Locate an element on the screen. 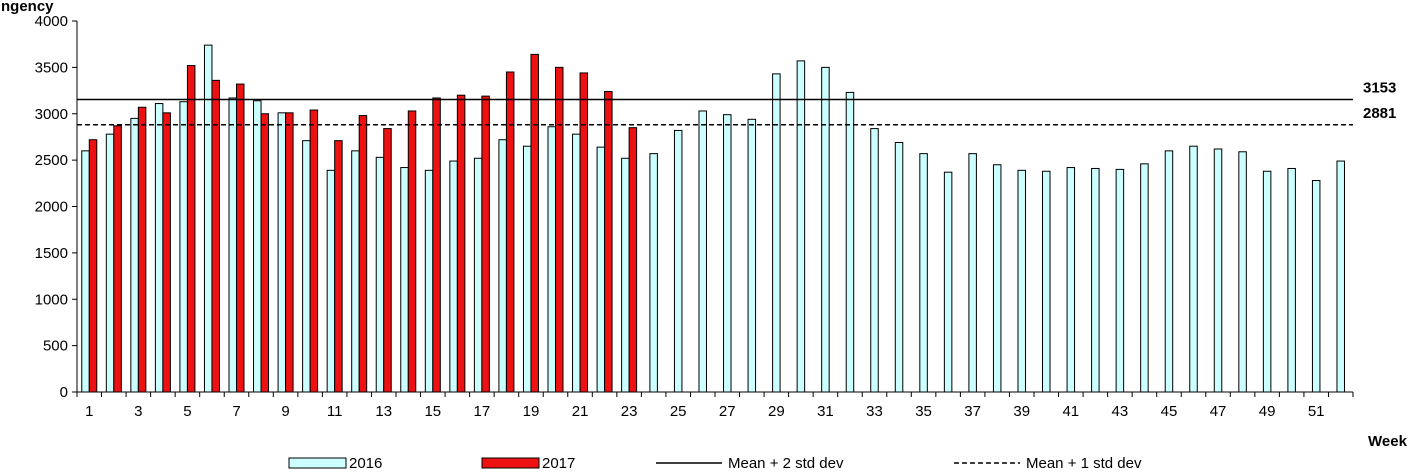 This screenshot has width=1413, height=472. x-tick-label: 39 is located at coordinates (1021, 411).